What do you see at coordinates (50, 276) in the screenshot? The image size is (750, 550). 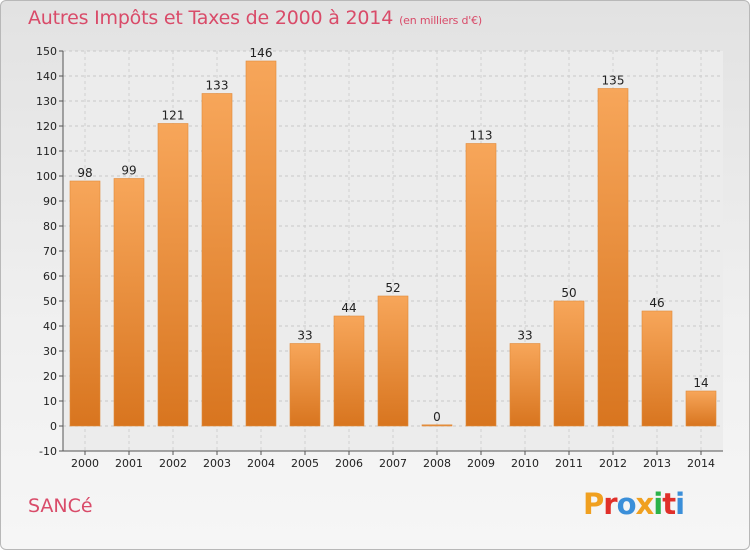 I see `y-tick-label: 60` at bounding box center [50, 276].